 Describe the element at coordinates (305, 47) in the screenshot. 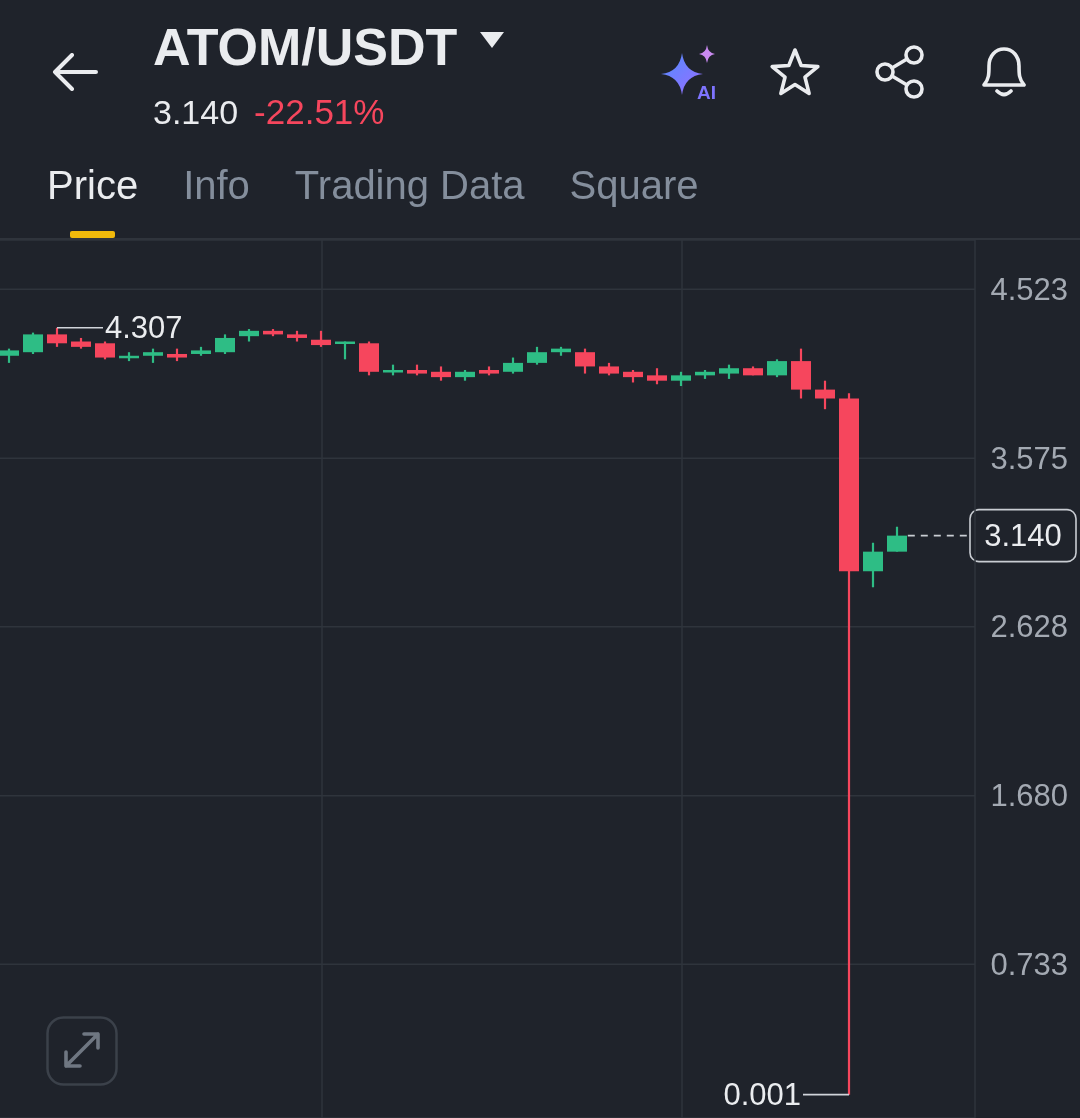

I see `chart-title: ATOM/USDT` at that location.